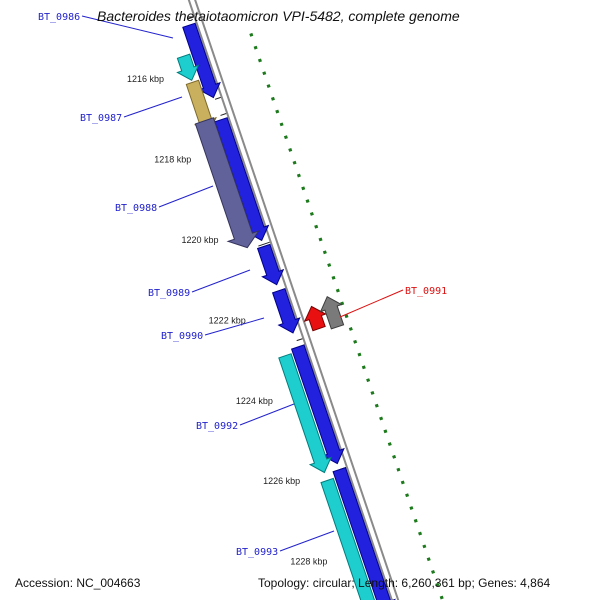 Image resolution: width=600 pixels, height=600 pixels. What do you see at coordinates (199, 240) in the screenshot?
I see `ruler-tick-label: 1220 kbp` at bounding box center [199, 240].